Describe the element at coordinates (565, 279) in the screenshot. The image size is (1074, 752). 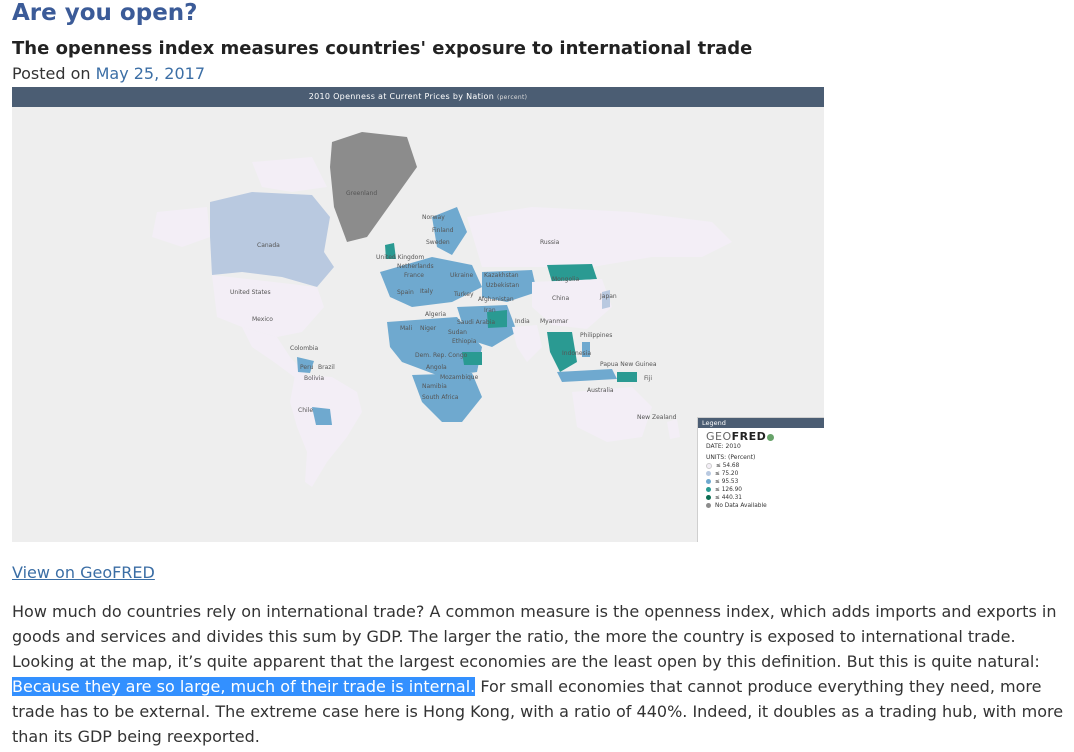
I see `map-label: Mongolia` at that location.